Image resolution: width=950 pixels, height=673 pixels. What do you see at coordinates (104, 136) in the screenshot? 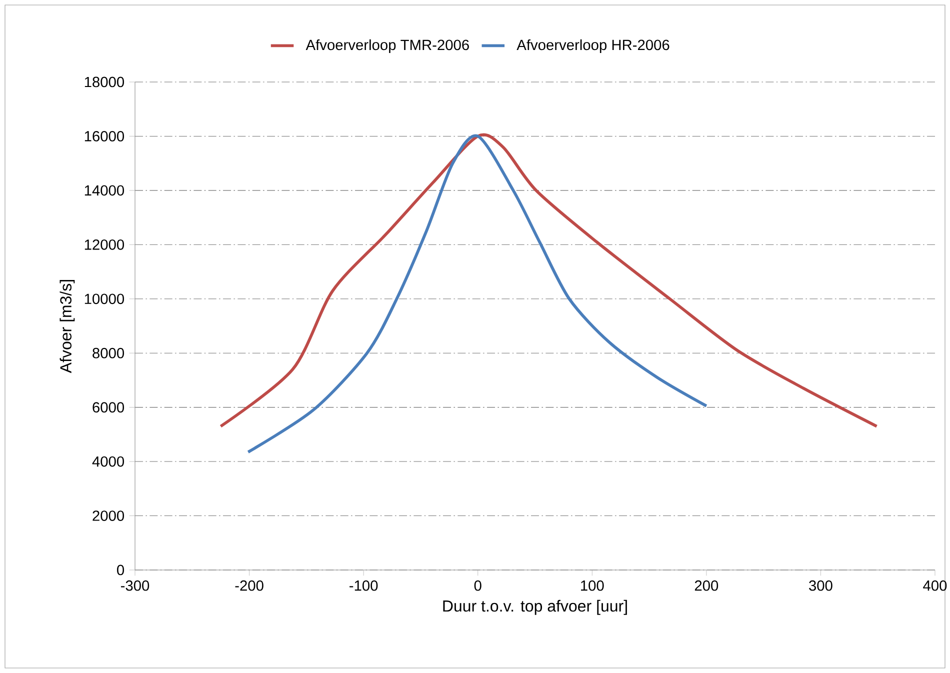
I see `y-tick-label: 16000` at bounding box center [104, 136].